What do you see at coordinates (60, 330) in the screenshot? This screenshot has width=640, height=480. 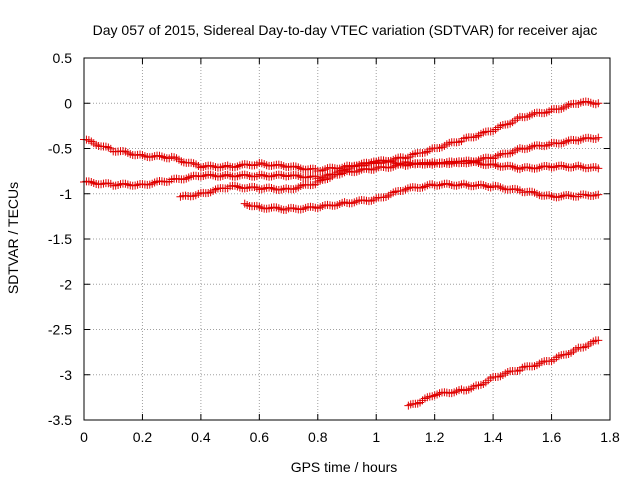 I see `y-tick-label: -2.5` at bounding box center [60, 330].